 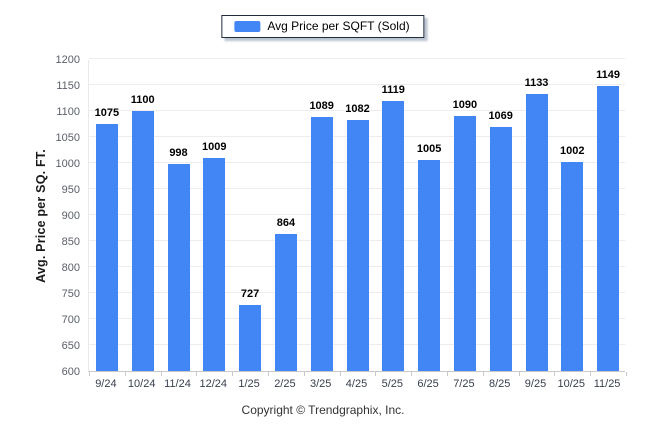 I want to click on y-tick-label: 1050, so click(x=67, y=138).